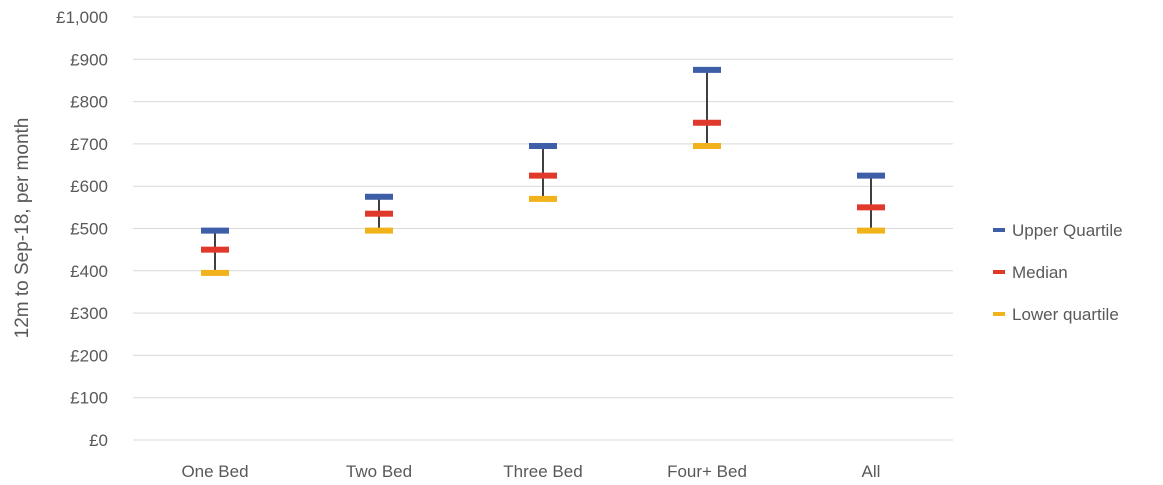 This screenshot has width=1163, height=485. What do you see at coordinates (1065, 314) in the screenshot?
I see `legend-label: Lower quartile` at bounding box center [1065, 314].